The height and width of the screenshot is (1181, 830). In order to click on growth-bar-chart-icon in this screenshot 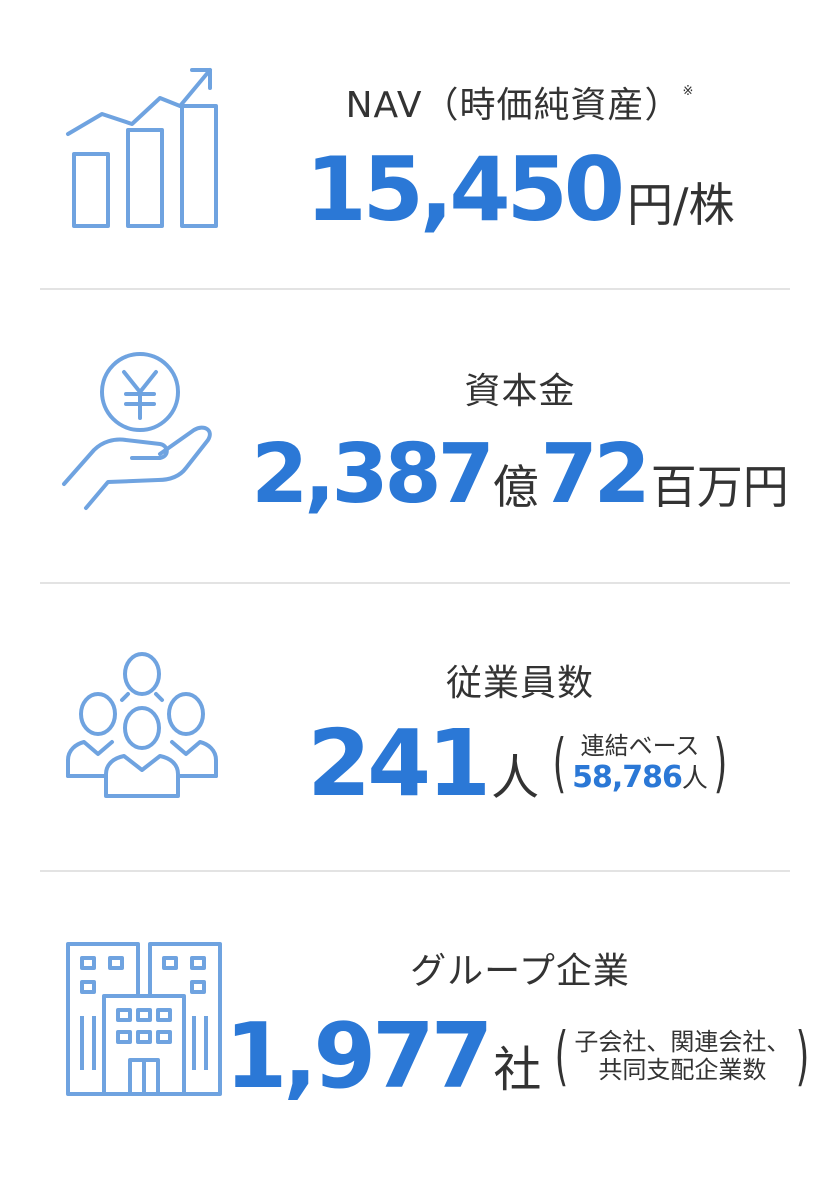, I will do `click(142, 147)`.